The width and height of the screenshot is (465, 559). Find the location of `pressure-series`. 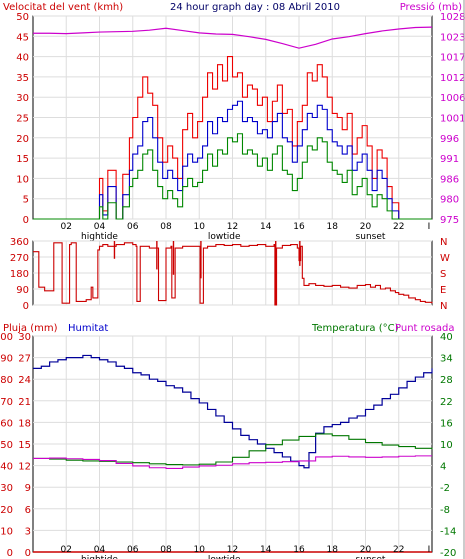

pressure-series is located at coordinates (233, 37).